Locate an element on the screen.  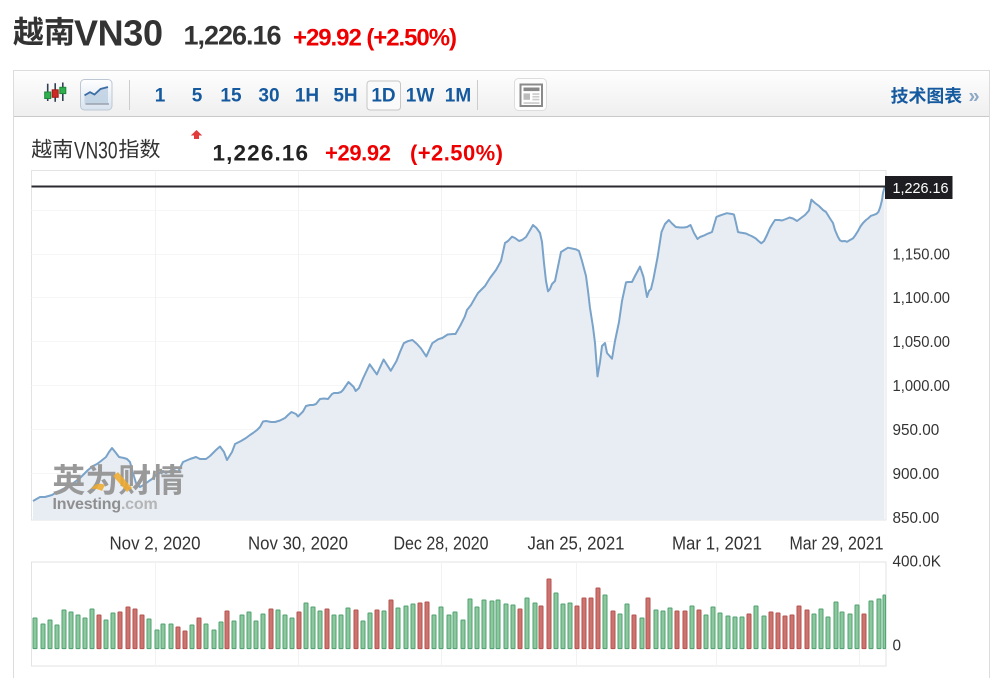
svg-text: Jan 25, 2021 is located at coordinates (576, 544).